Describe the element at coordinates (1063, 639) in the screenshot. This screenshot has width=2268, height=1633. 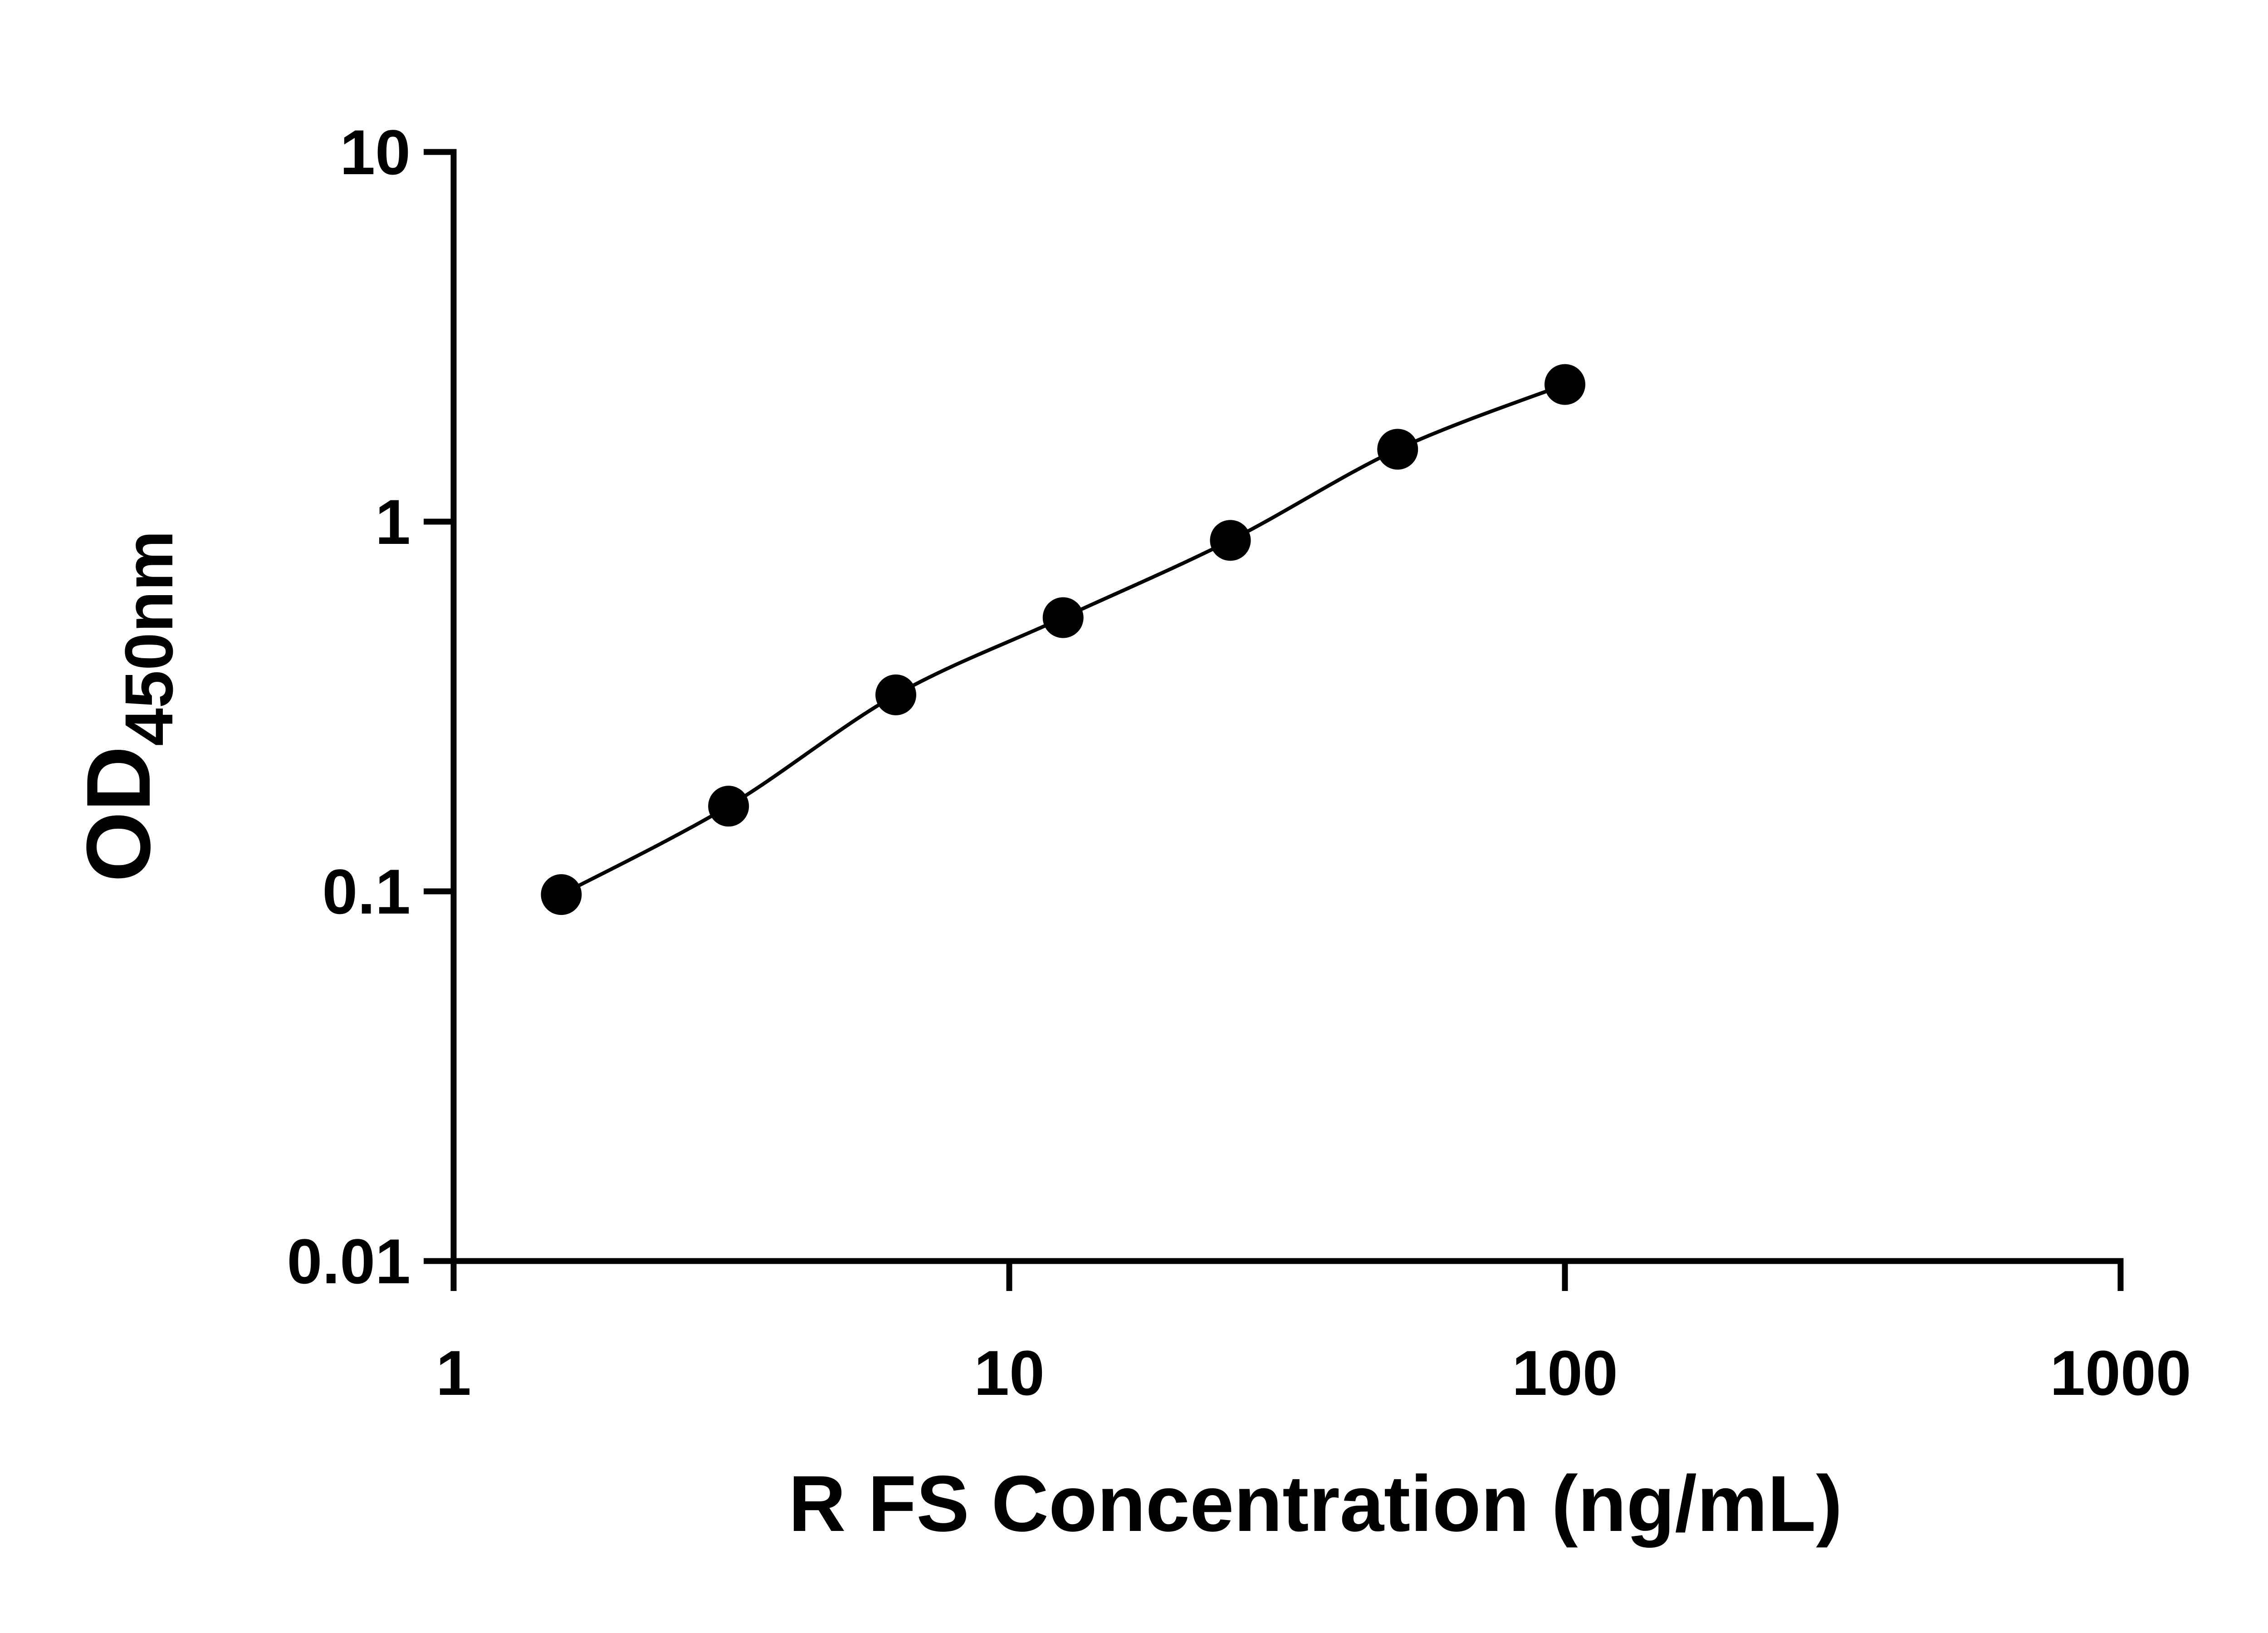
I see `fit-curve-line` at that location.